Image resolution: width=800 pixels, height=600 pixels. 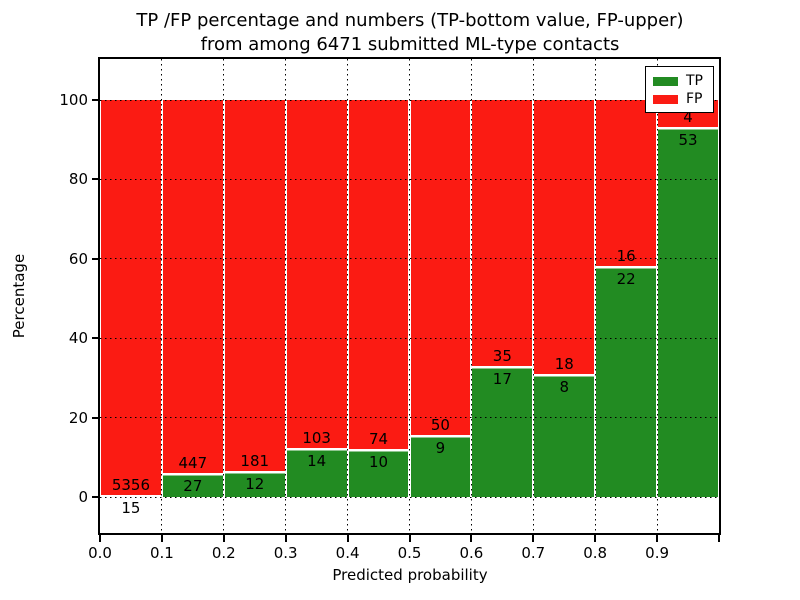 I want to click on x-tick-label: 0.1, so click(x=161, y=553).